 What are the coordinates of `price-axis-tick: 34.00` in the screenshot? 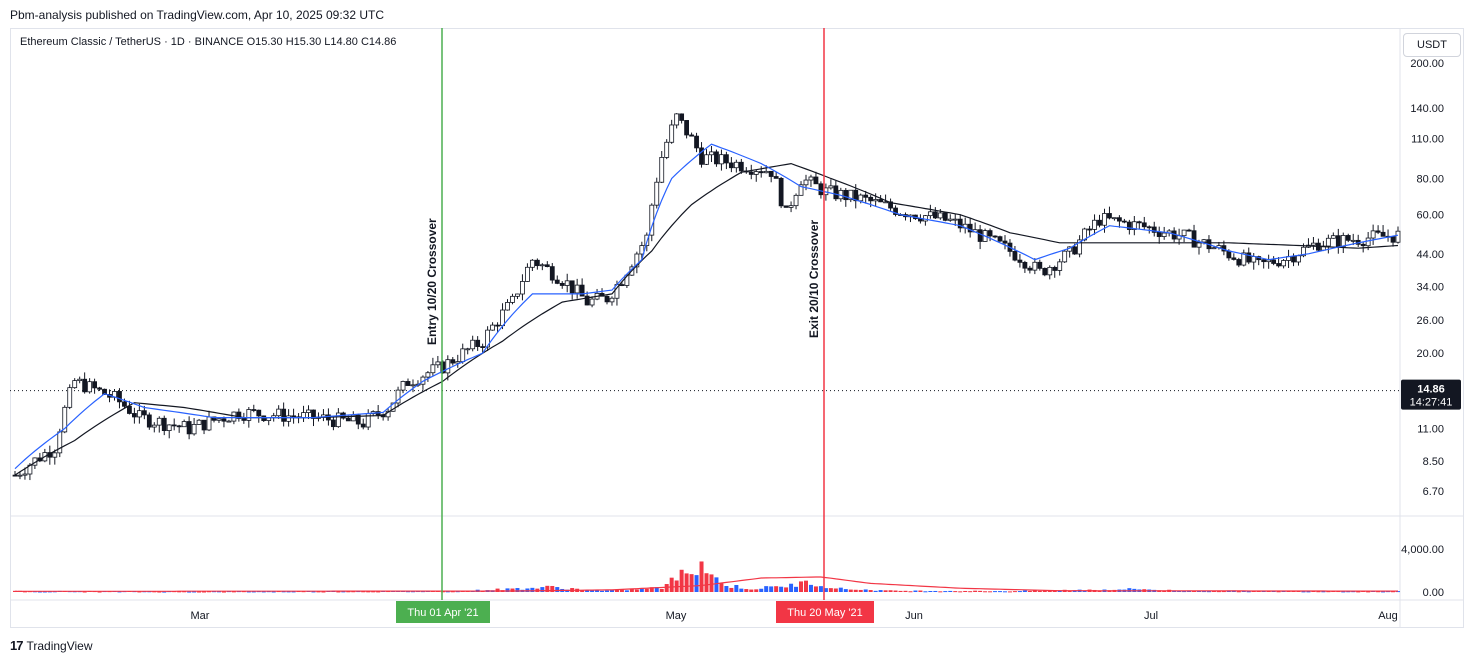 It's located at (1430, 287).